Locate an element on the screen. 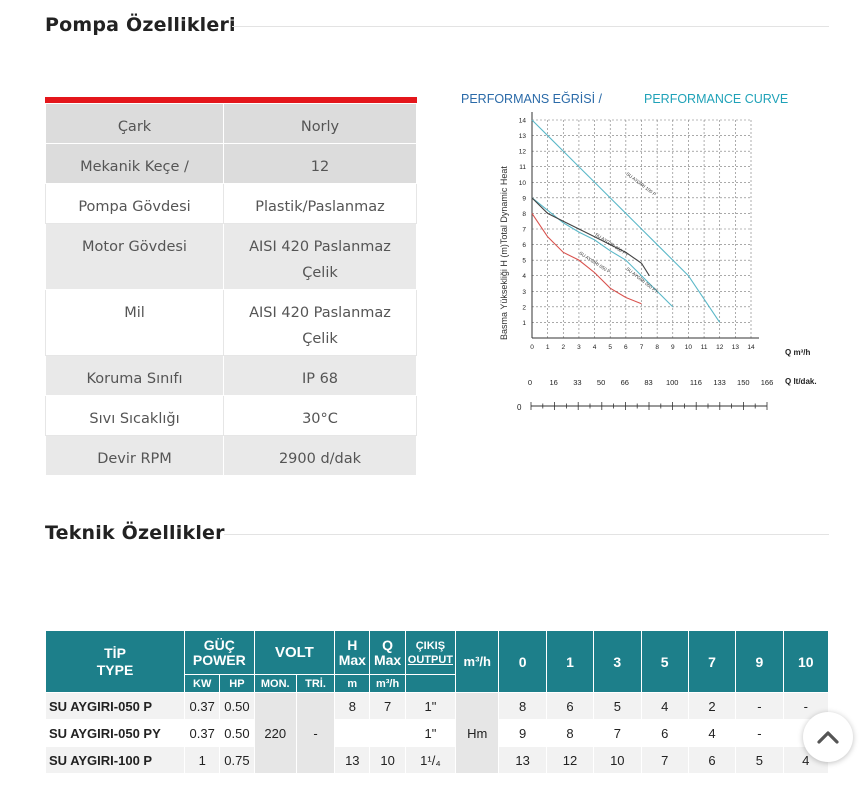  chart-x-axis-label-m3h: Q m³/h is located at coordinates (797, 352).